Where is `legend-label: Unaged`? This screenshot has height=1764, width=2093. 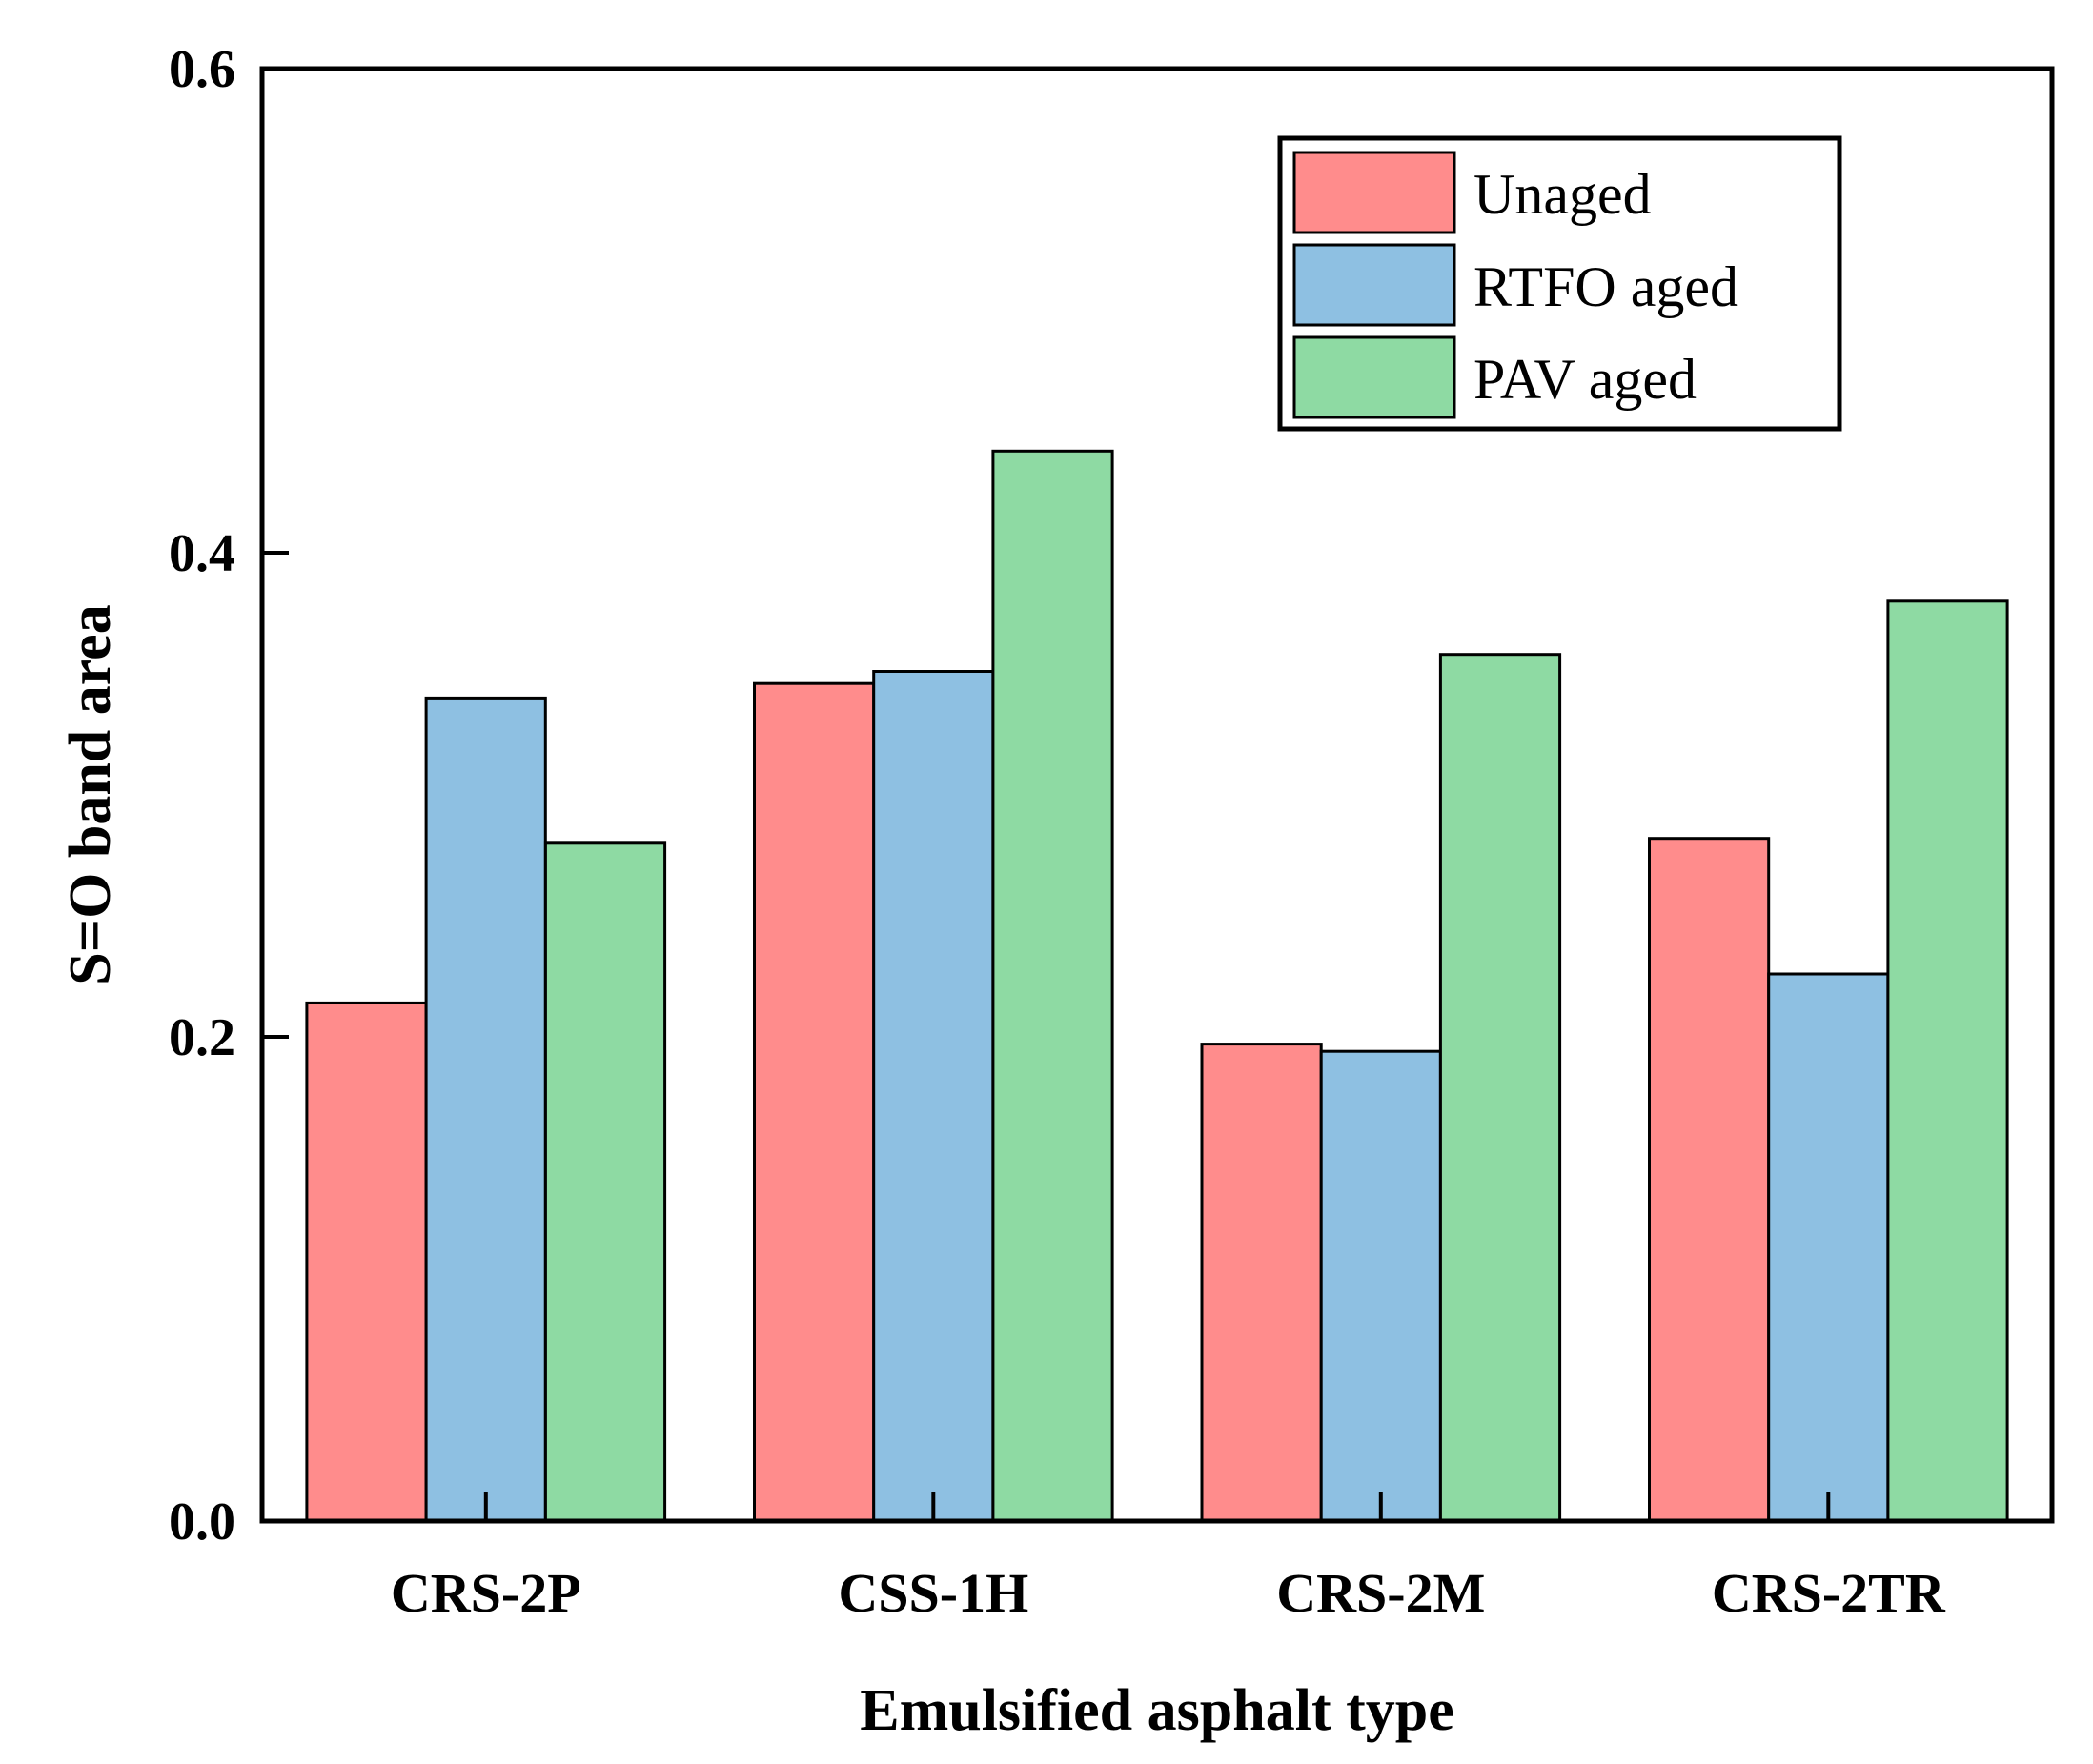 legend-label: Unaged is located at coordinates (1562, 194).